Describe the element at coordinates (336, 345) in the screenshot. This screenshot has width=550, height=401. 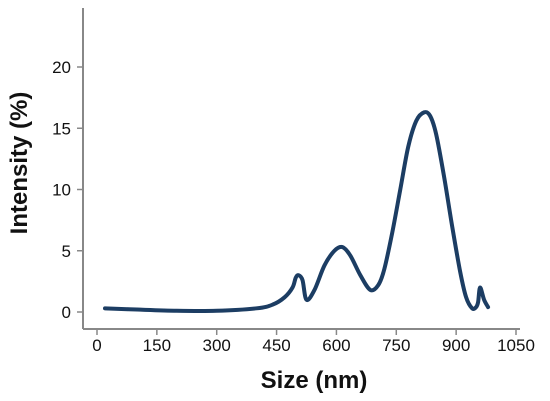
I see `x-tick-label: 600` at that location.